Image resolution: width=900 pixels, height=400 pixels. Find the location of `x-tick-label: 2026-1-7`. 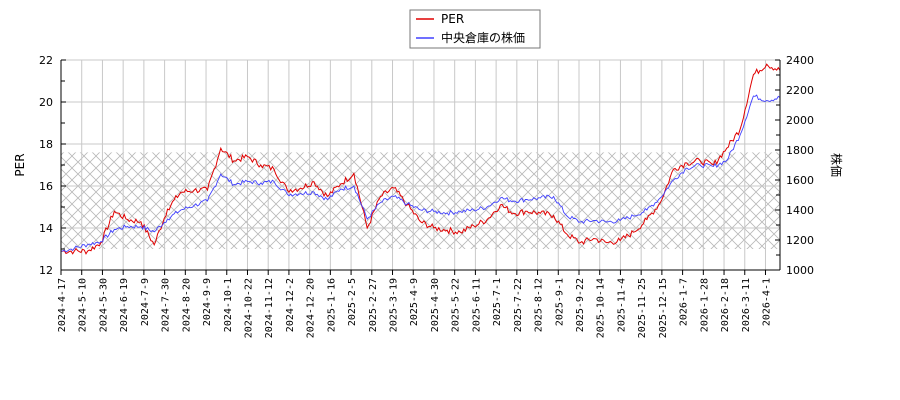

x-tick-label: 2026-1-7 is located at coordinates (684, 302).